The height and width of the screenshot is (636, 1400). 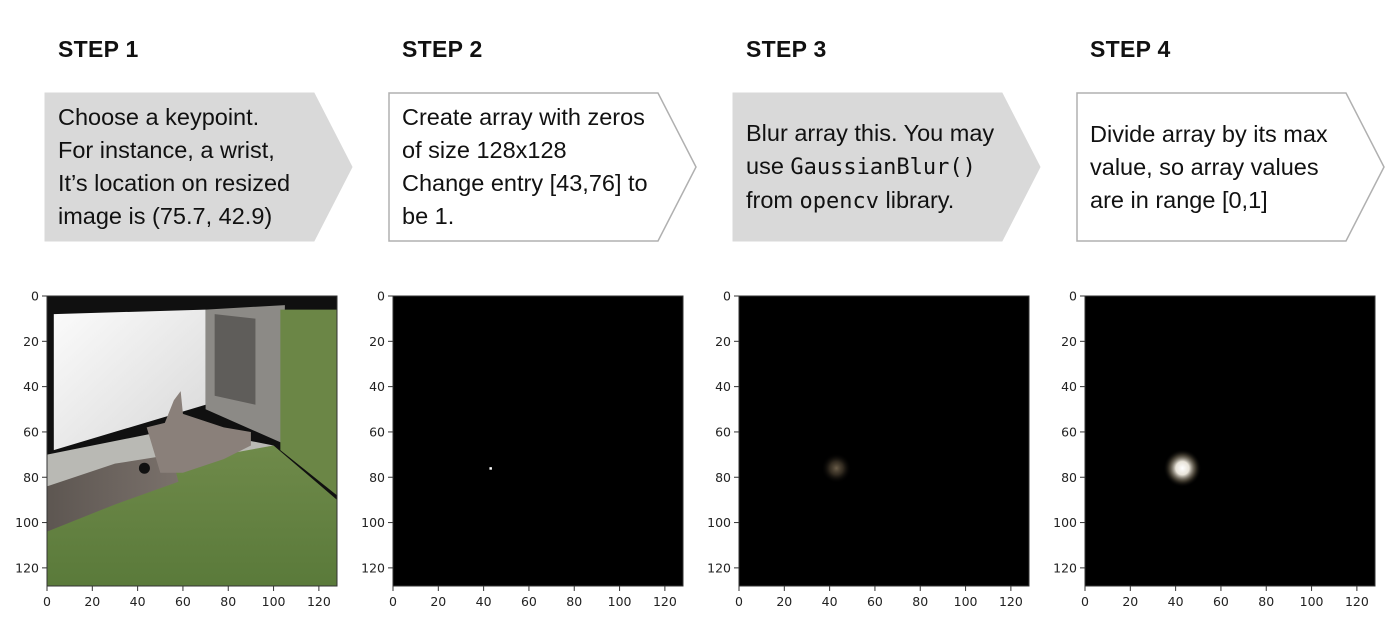 I want to click on photo-wall, so click(x=129, y=380).